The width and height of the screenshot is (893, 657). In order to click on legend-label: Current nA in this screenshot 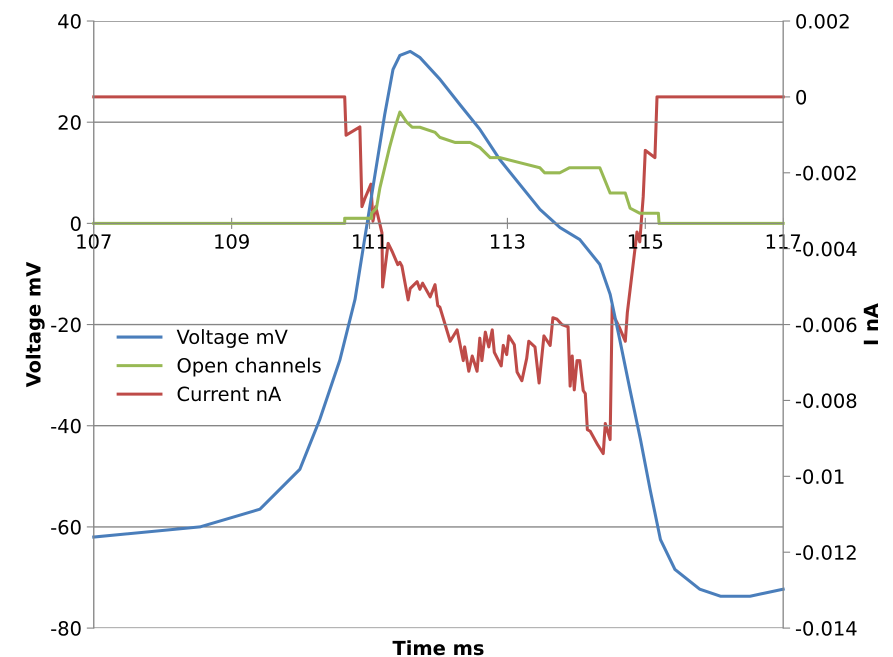, I will do `click(230, 394)`.